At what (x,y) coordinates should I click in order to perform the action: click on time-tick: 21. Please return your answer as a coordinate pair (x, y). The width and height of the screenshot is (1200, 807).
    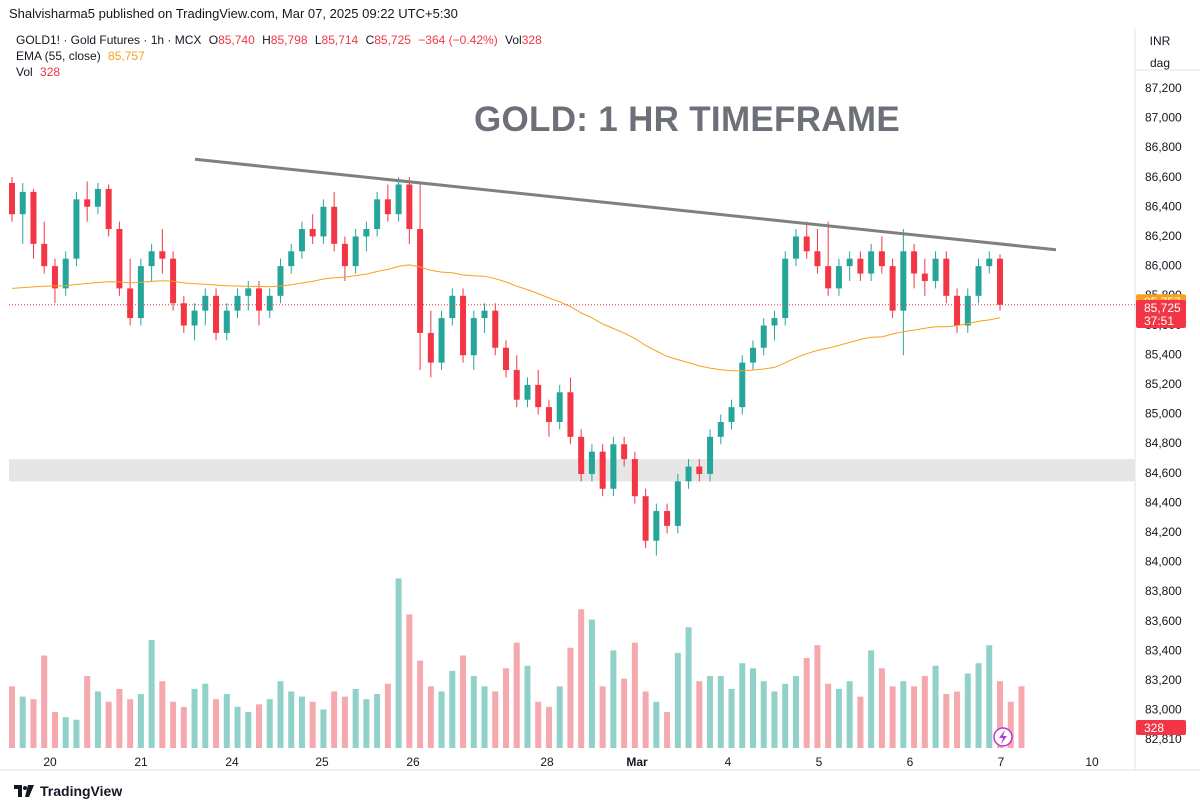
    Looking at the image, I should click on (141, 762).